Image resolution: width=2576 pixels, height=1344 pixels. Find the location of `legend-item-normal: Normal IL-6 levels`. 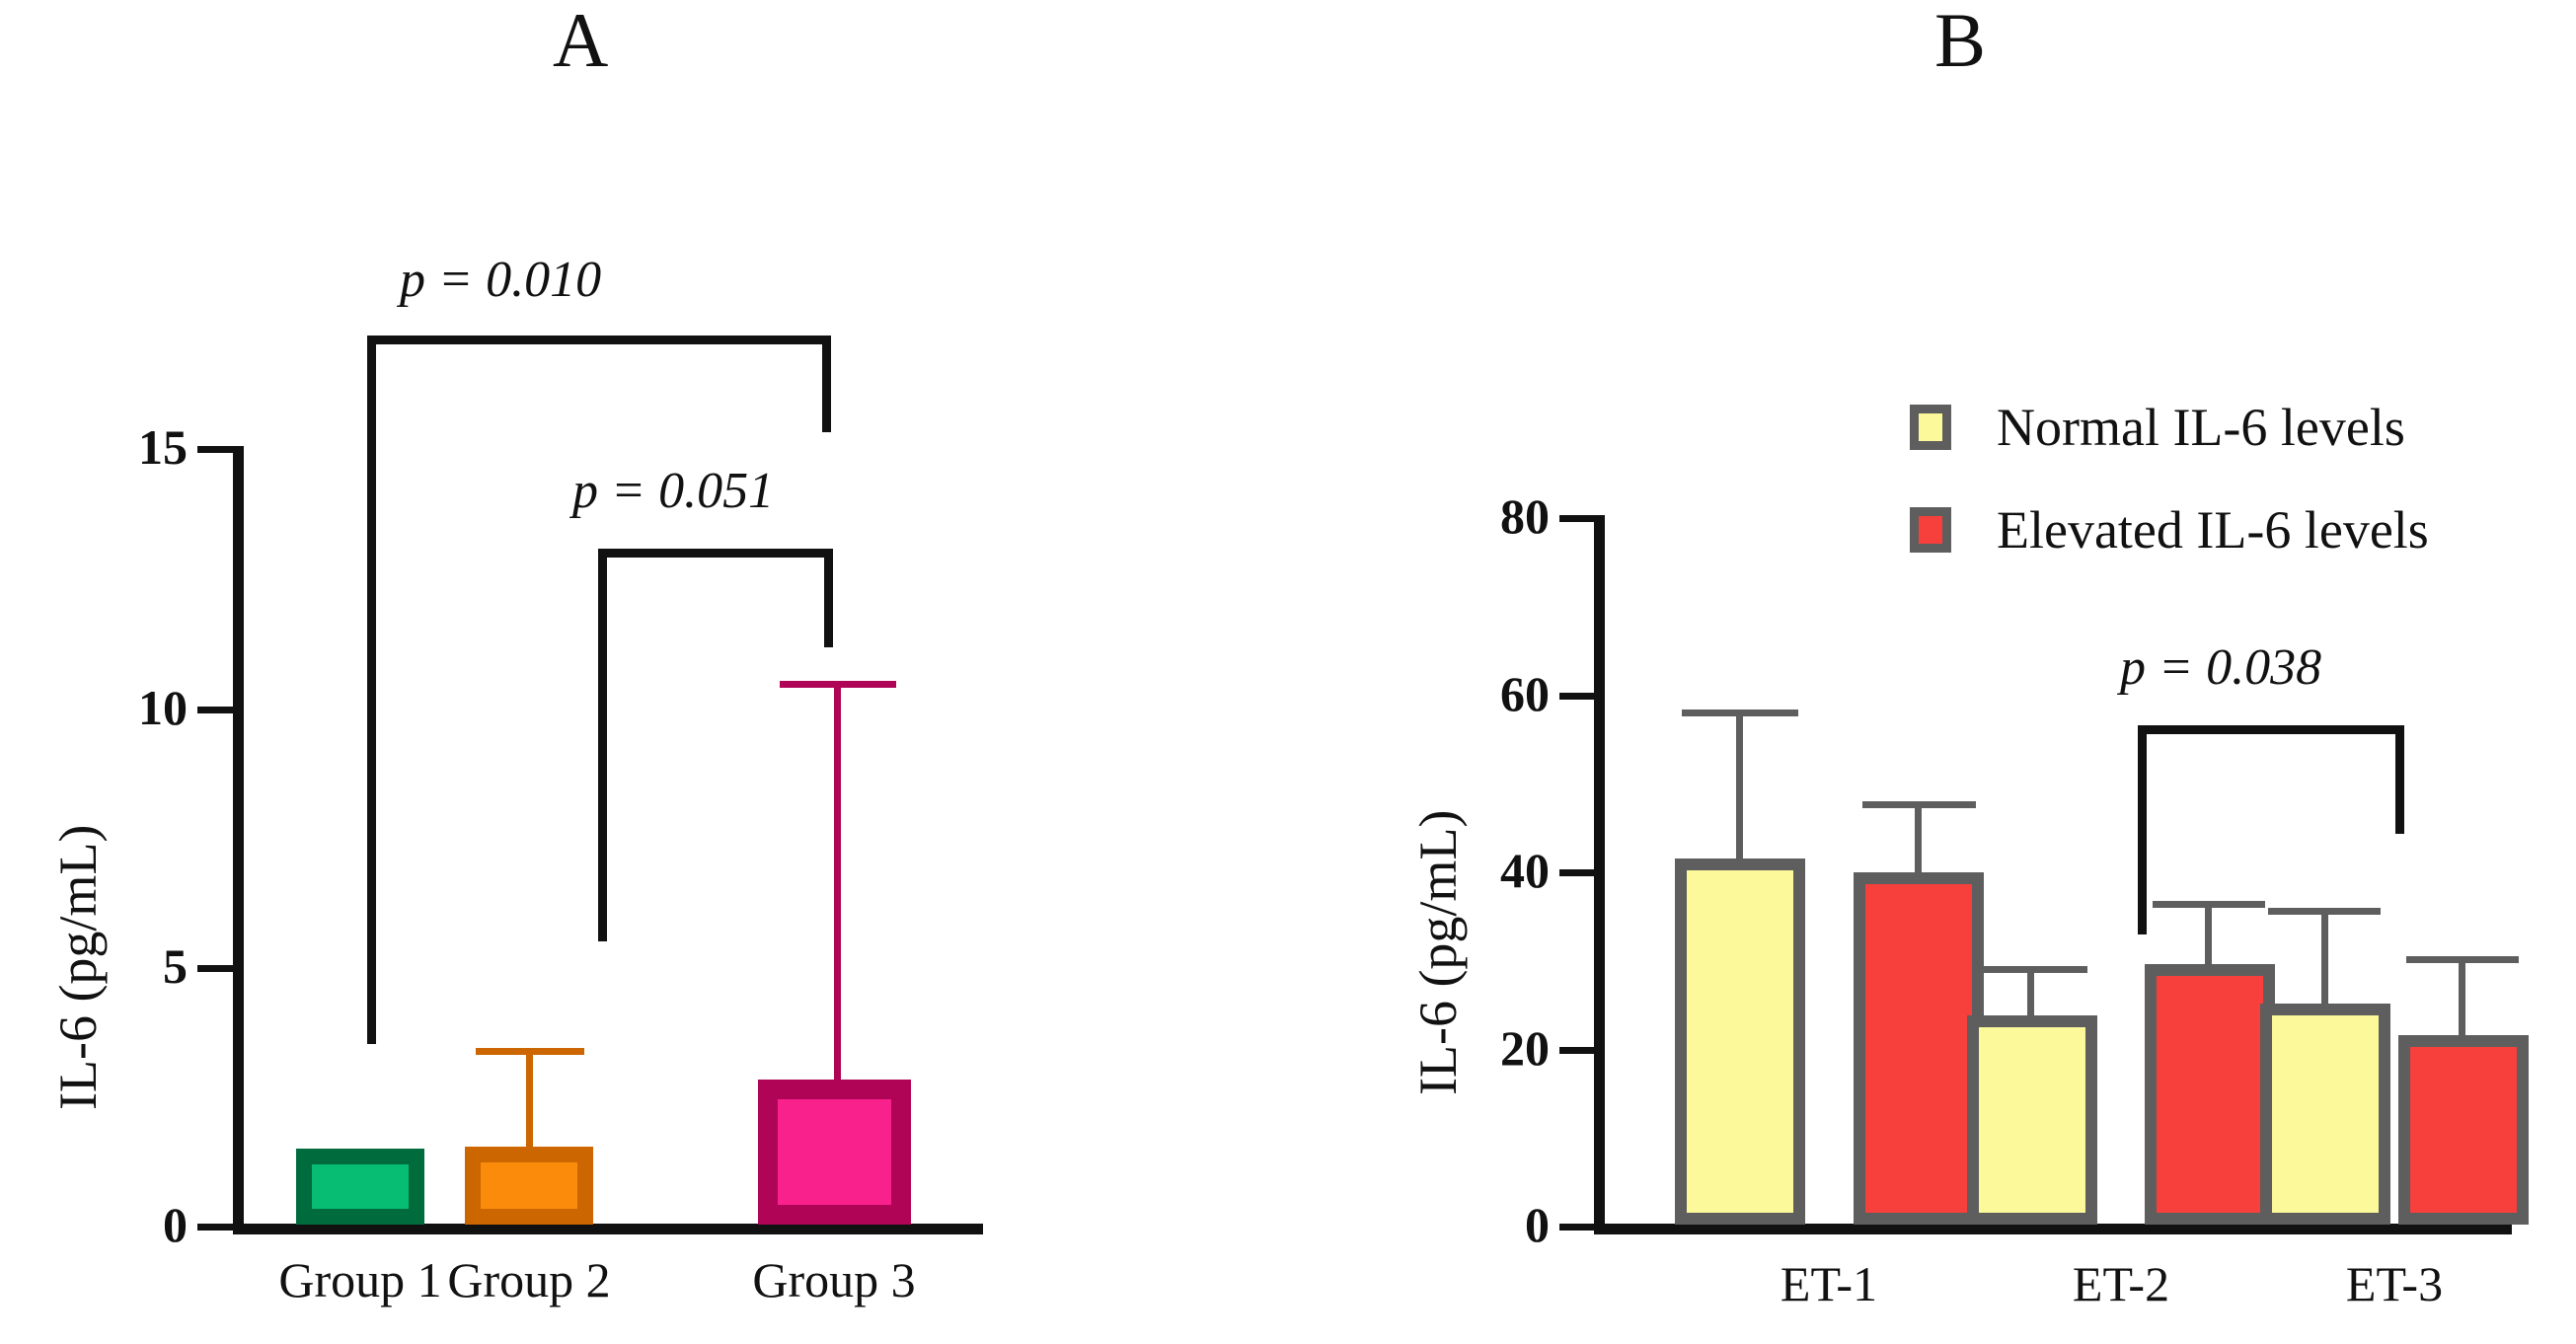

legend-item-normal: Normal IL-6 levels is located at coordinates (2157, 427).